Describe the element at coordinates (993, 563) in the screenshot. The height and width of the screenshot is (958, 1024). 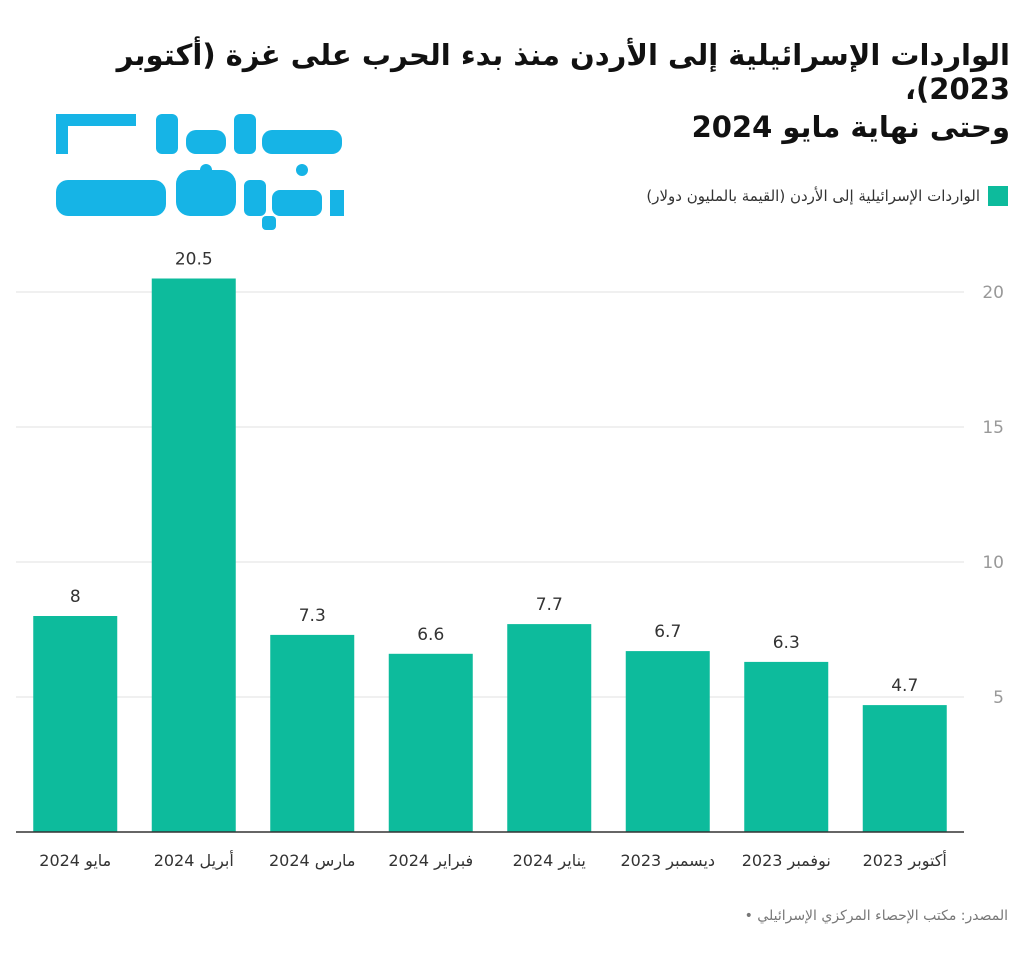
I see `y-tick-label: 10` at that location.